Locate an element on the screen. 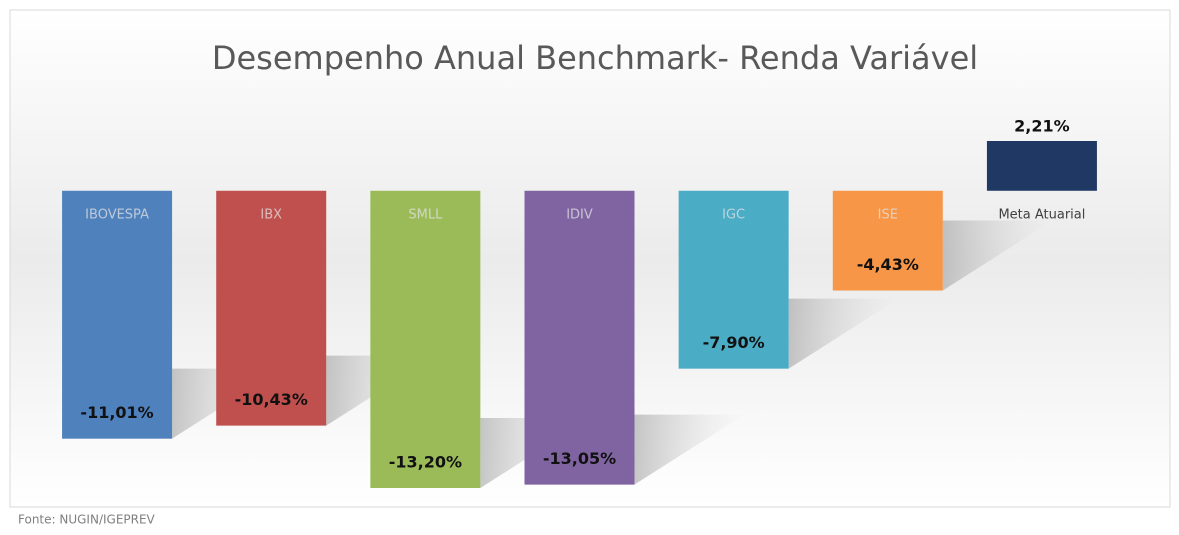 The height and width of the screenshot is (535, 1179). value-label: -7,90% is located at coordinates (734, 342).